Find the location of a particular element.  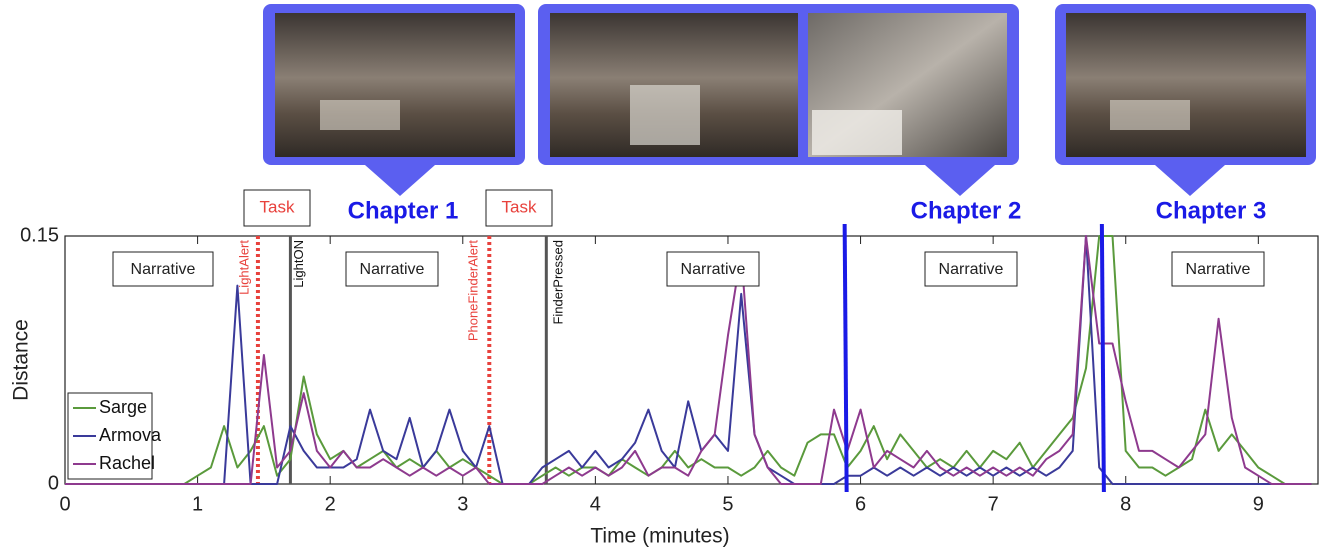

x-tick-label: 4 is located at coordinates (595, 504).